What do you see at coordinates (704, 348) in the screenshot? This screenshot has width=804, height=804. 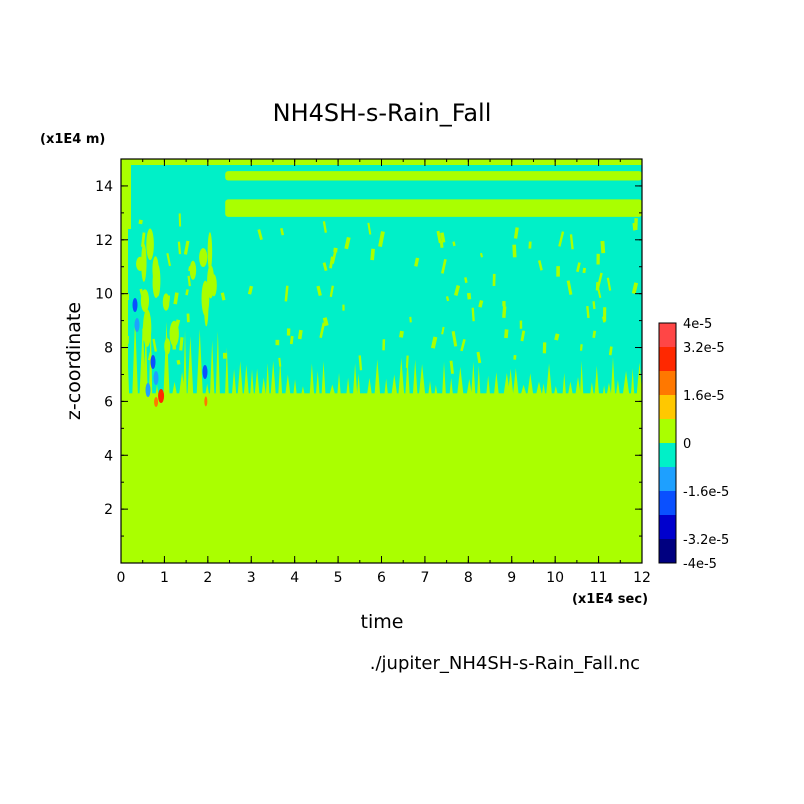 I see `colorbar-label: 3.2e-5` at bounding box center [704, 348].